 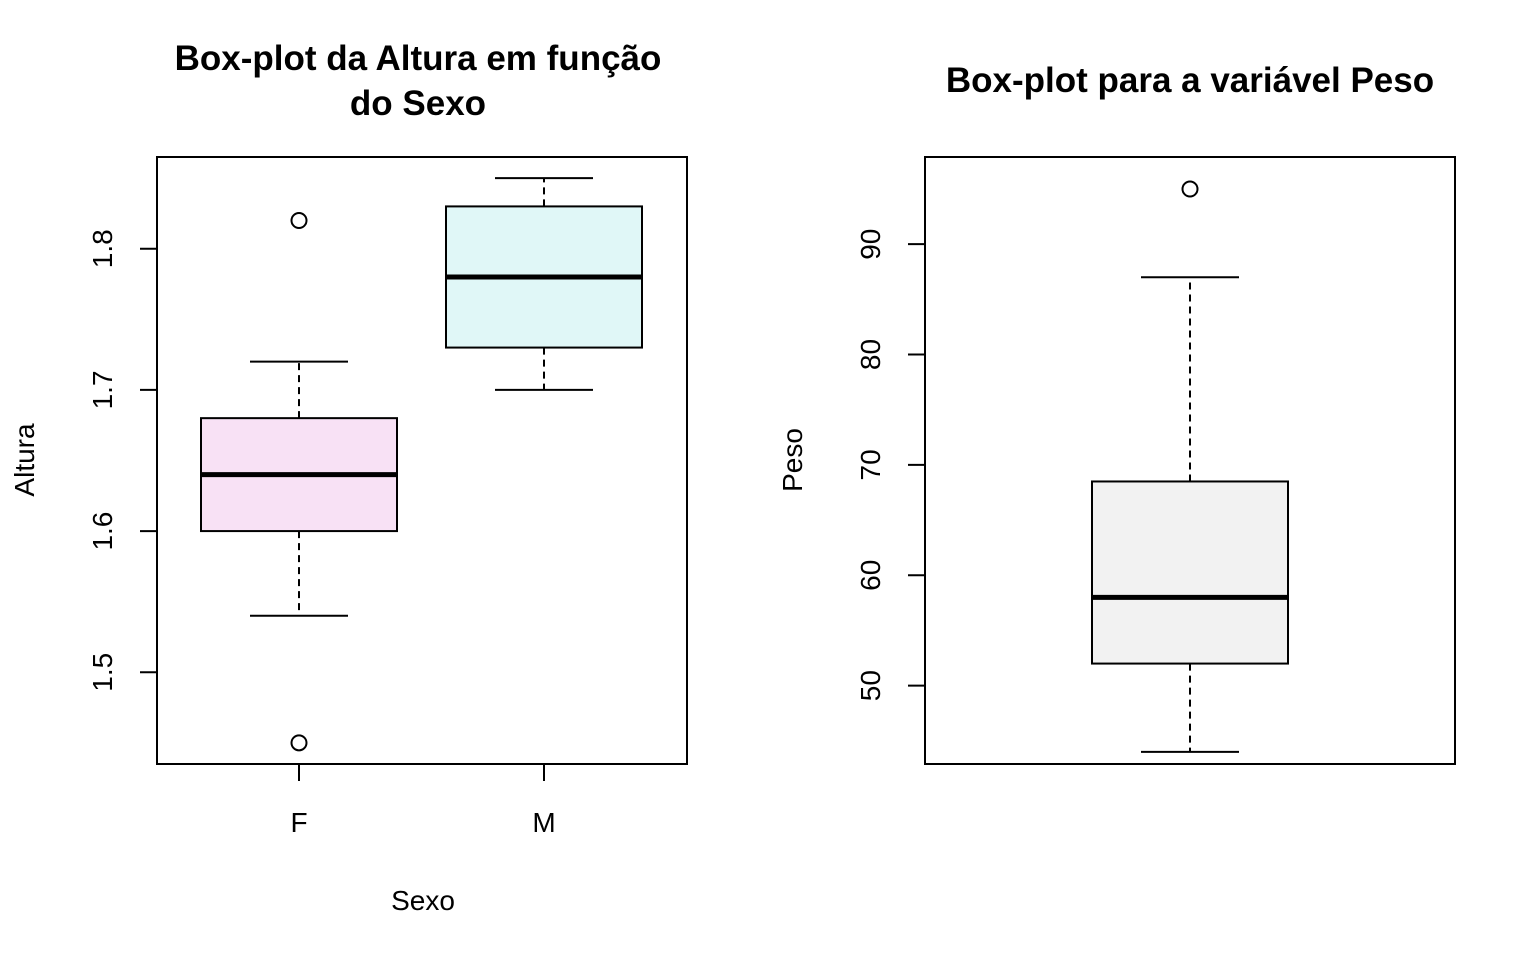 I want to click on y-tick-label: 90, so click(x=870, y=244).